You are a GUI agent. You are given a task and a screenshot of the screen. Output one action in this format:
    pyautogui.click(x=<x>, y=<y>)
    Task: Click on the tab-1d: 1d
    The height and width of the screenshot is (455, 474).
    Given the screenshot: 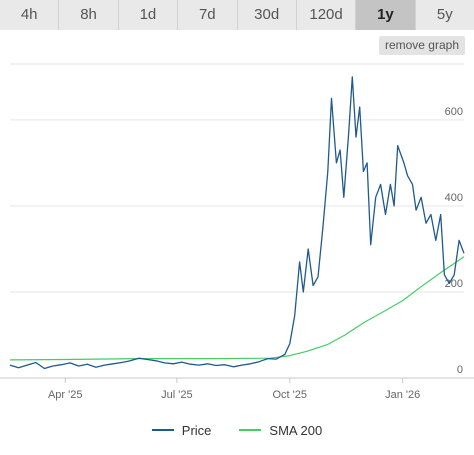 What is the action you would take?
    pyautogui.click(x=148, y=15)
    